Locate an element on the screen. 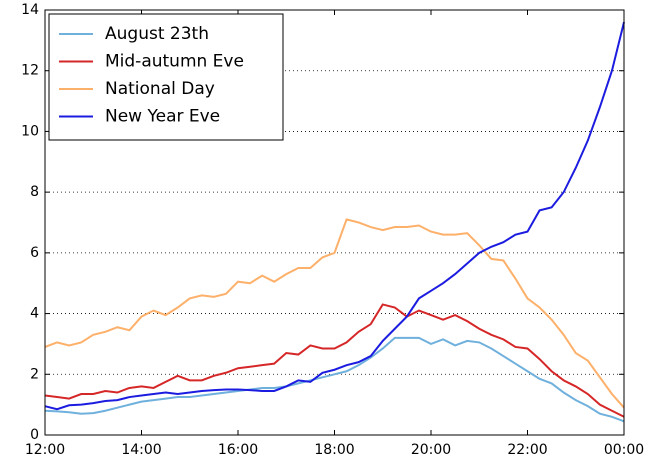  y-tick-label: 14 is located at coordinates (30, 10).